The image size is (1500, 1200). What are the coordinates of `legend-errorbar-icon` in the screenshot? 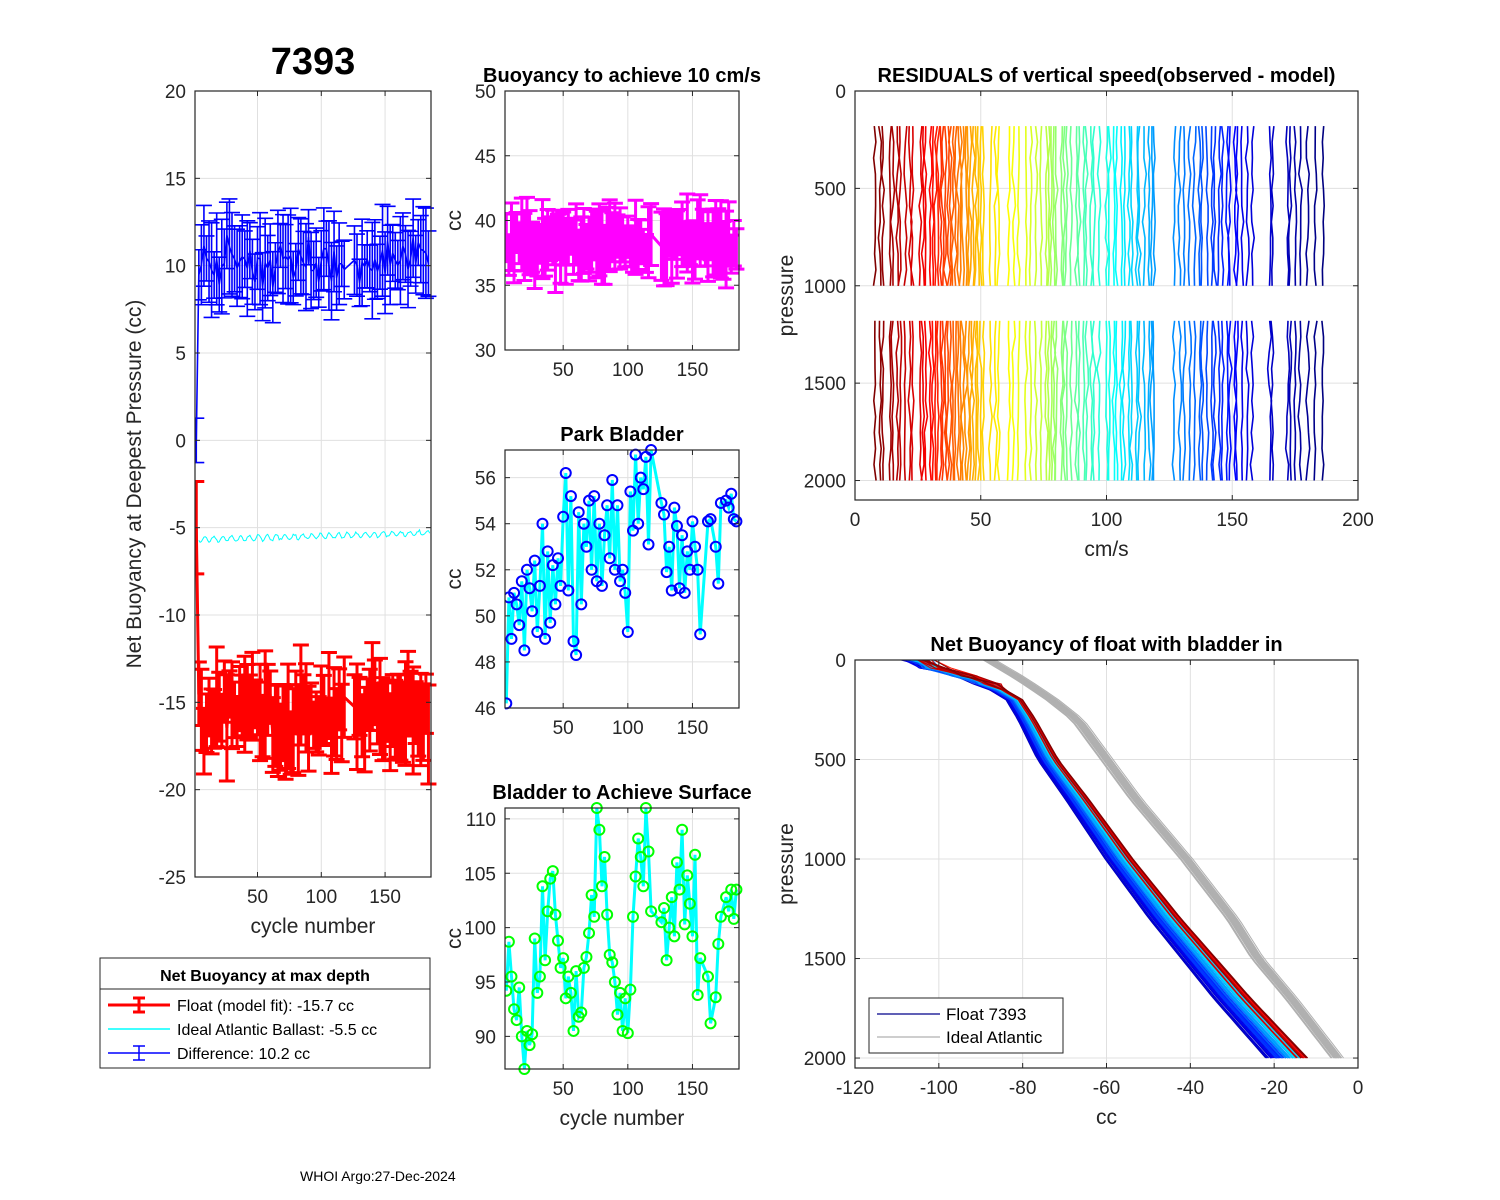 It's located at (139, 1005).